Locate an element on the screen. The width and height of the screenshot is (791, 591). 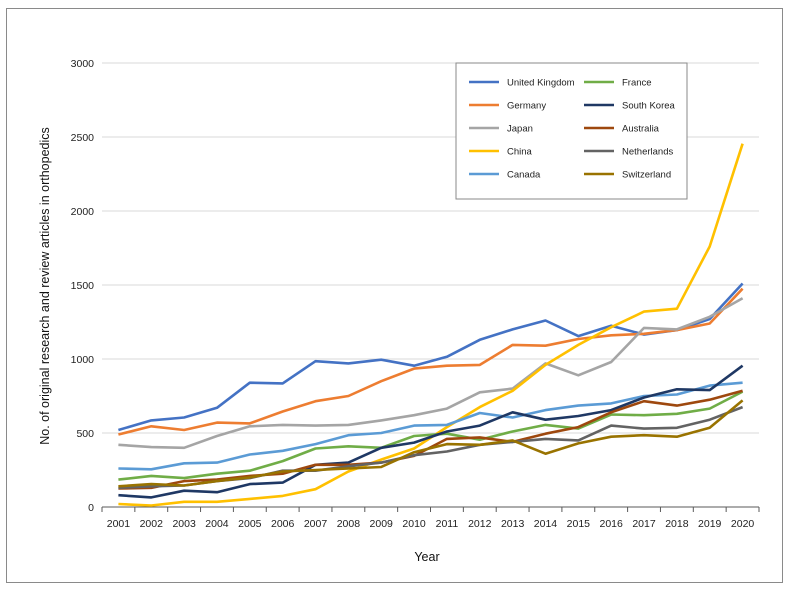
x-tick-label: 2011 is located at coordinates (447, 524).